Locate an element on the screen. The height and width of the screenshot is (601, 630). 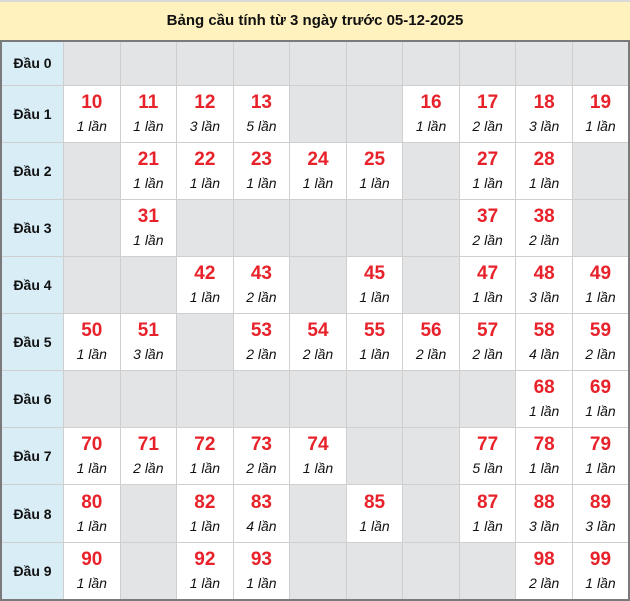
loto-number: 27 is located at coordinates (488, 159).